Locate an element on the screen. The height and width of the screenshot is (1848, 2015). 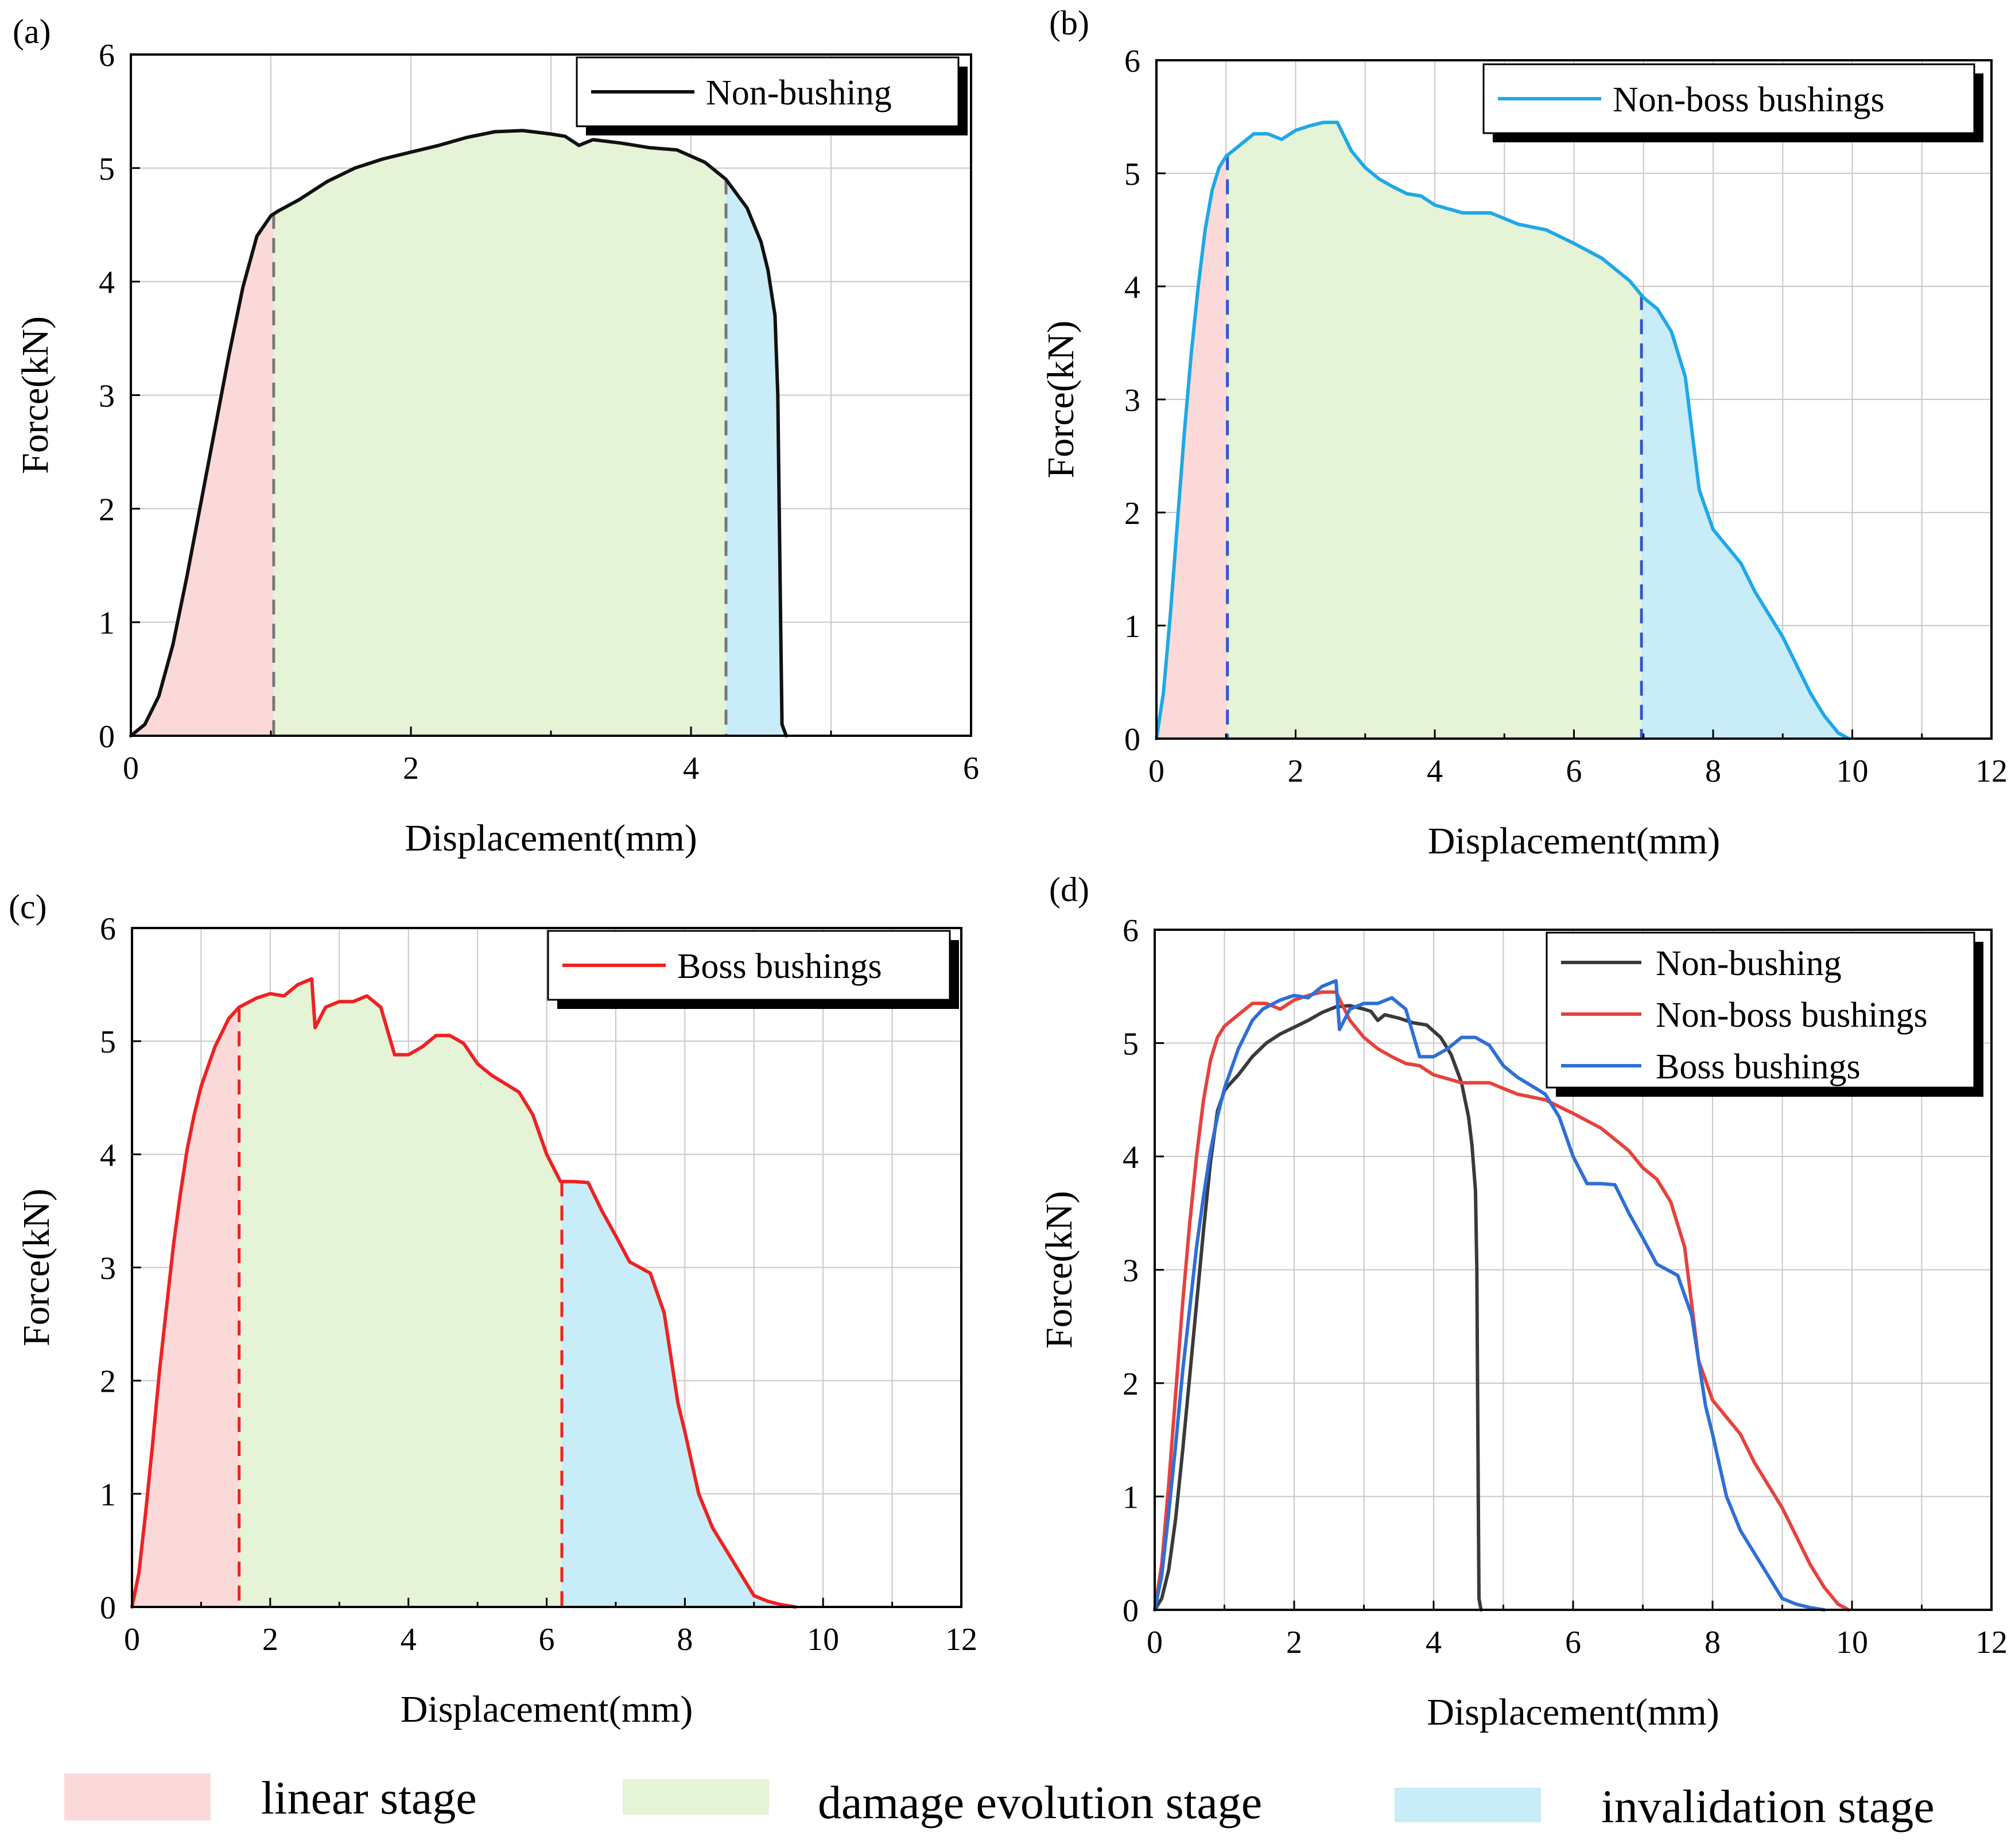
legend: Non-boss bushings is located at coordinates (1733, 102).